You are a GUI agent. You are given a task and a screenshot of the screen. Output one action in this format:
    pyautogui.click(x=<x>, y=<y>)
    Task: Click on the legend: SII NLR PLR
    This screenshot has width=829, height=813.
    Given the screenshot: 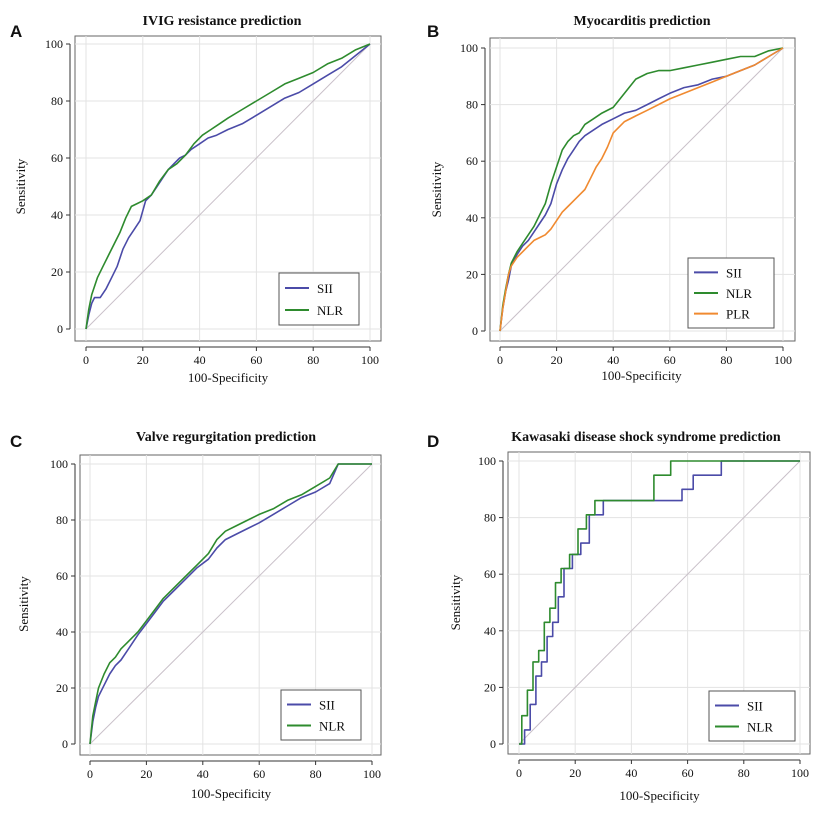 What is the action you would take?
    pyautogui.click(x=731, y=293)
    